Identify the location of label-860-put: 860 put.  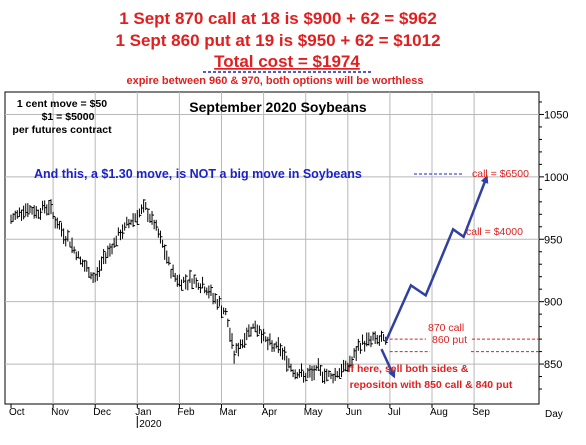
(449, 340).